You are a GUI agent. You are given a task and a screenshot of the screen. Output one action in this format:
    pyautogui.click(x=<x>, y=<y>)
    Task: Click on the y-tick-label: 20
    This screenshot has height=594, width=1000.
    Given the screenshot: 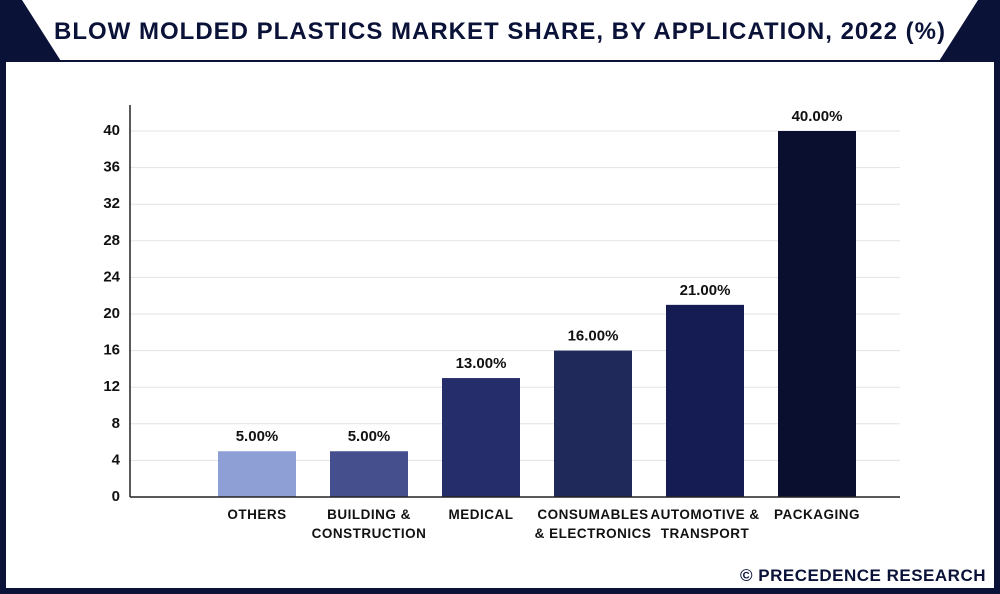 What is the action you would take?
    pyautogui.click(x=111, y=313)
    